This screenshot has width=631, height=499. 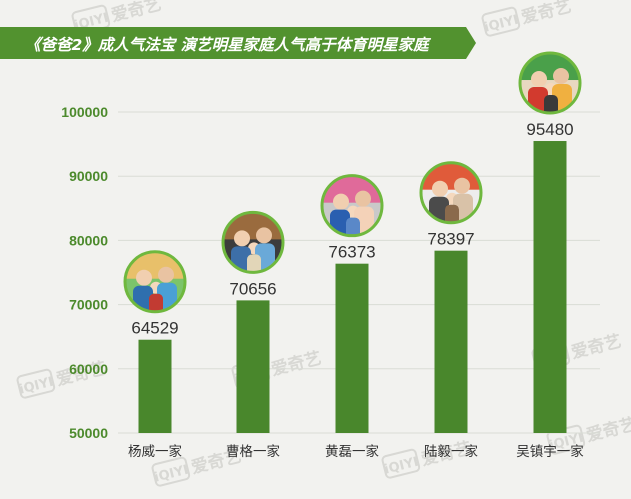 What do you see at coordinates (253, 451) in the screenshot?
I see `x-tick-label: 曹格一家` at bounding box center [253, 451].